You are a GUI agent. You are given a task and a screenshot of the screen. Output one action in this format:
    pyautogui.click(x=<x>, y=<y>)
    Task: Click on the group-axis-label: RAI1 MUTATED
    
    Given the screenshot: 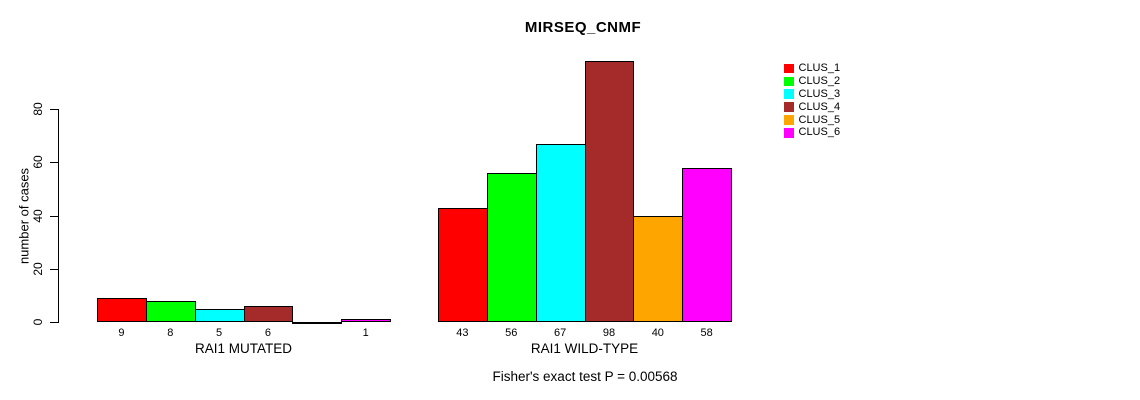 What is the action you would take?
    pyautogui.click(x=244, y=348)
    